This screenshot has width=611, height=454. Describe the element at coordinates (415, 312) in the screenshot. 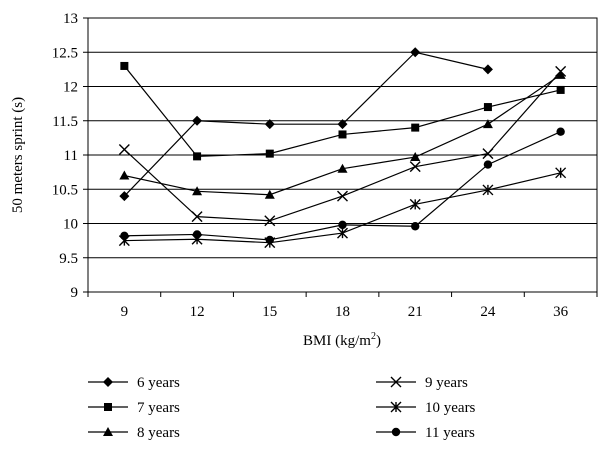

I see `x-tick-label: 21` at that location.